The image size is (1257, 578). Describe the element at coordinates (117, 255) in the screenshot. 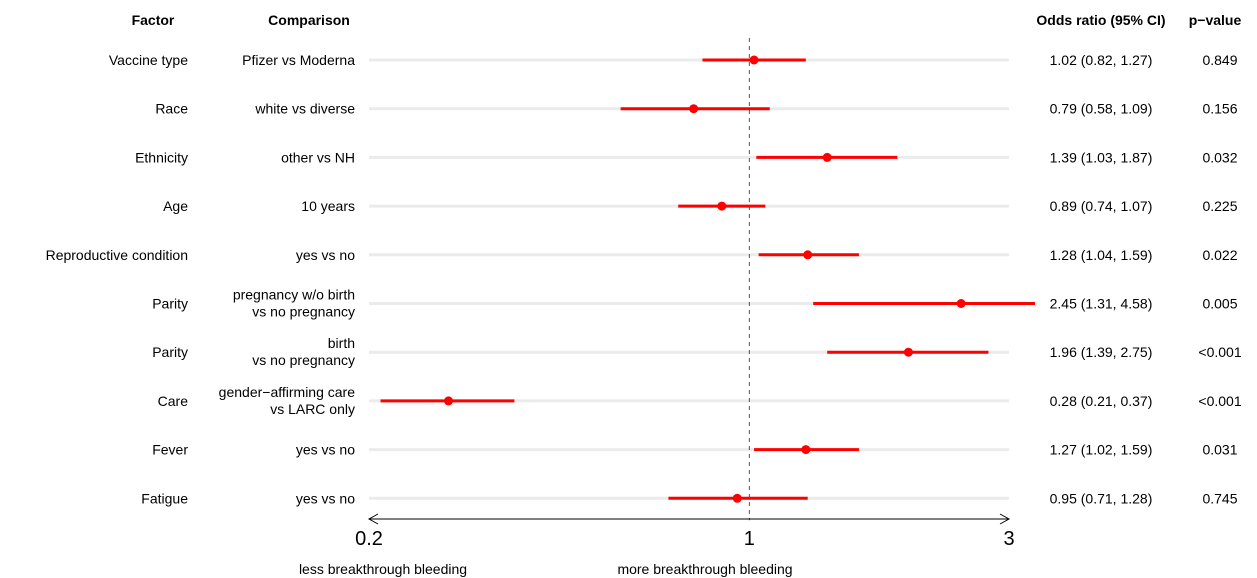

I see `factor-label: Reproductive condition` at that location.